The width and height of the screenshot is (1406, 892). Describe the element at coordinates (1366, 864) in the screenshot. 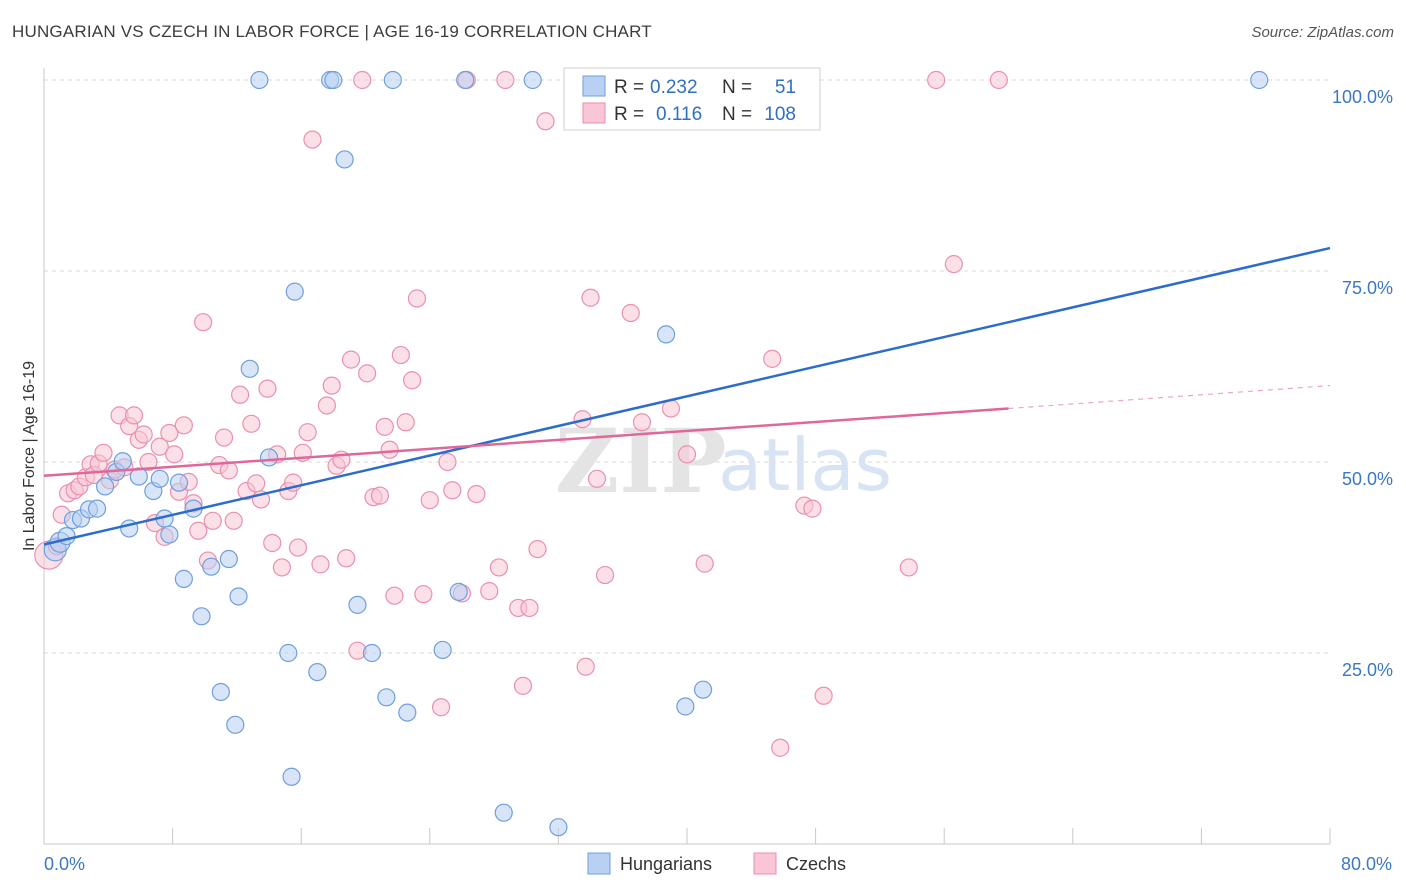

I see `x-tick-max: 80.0%` at that location.